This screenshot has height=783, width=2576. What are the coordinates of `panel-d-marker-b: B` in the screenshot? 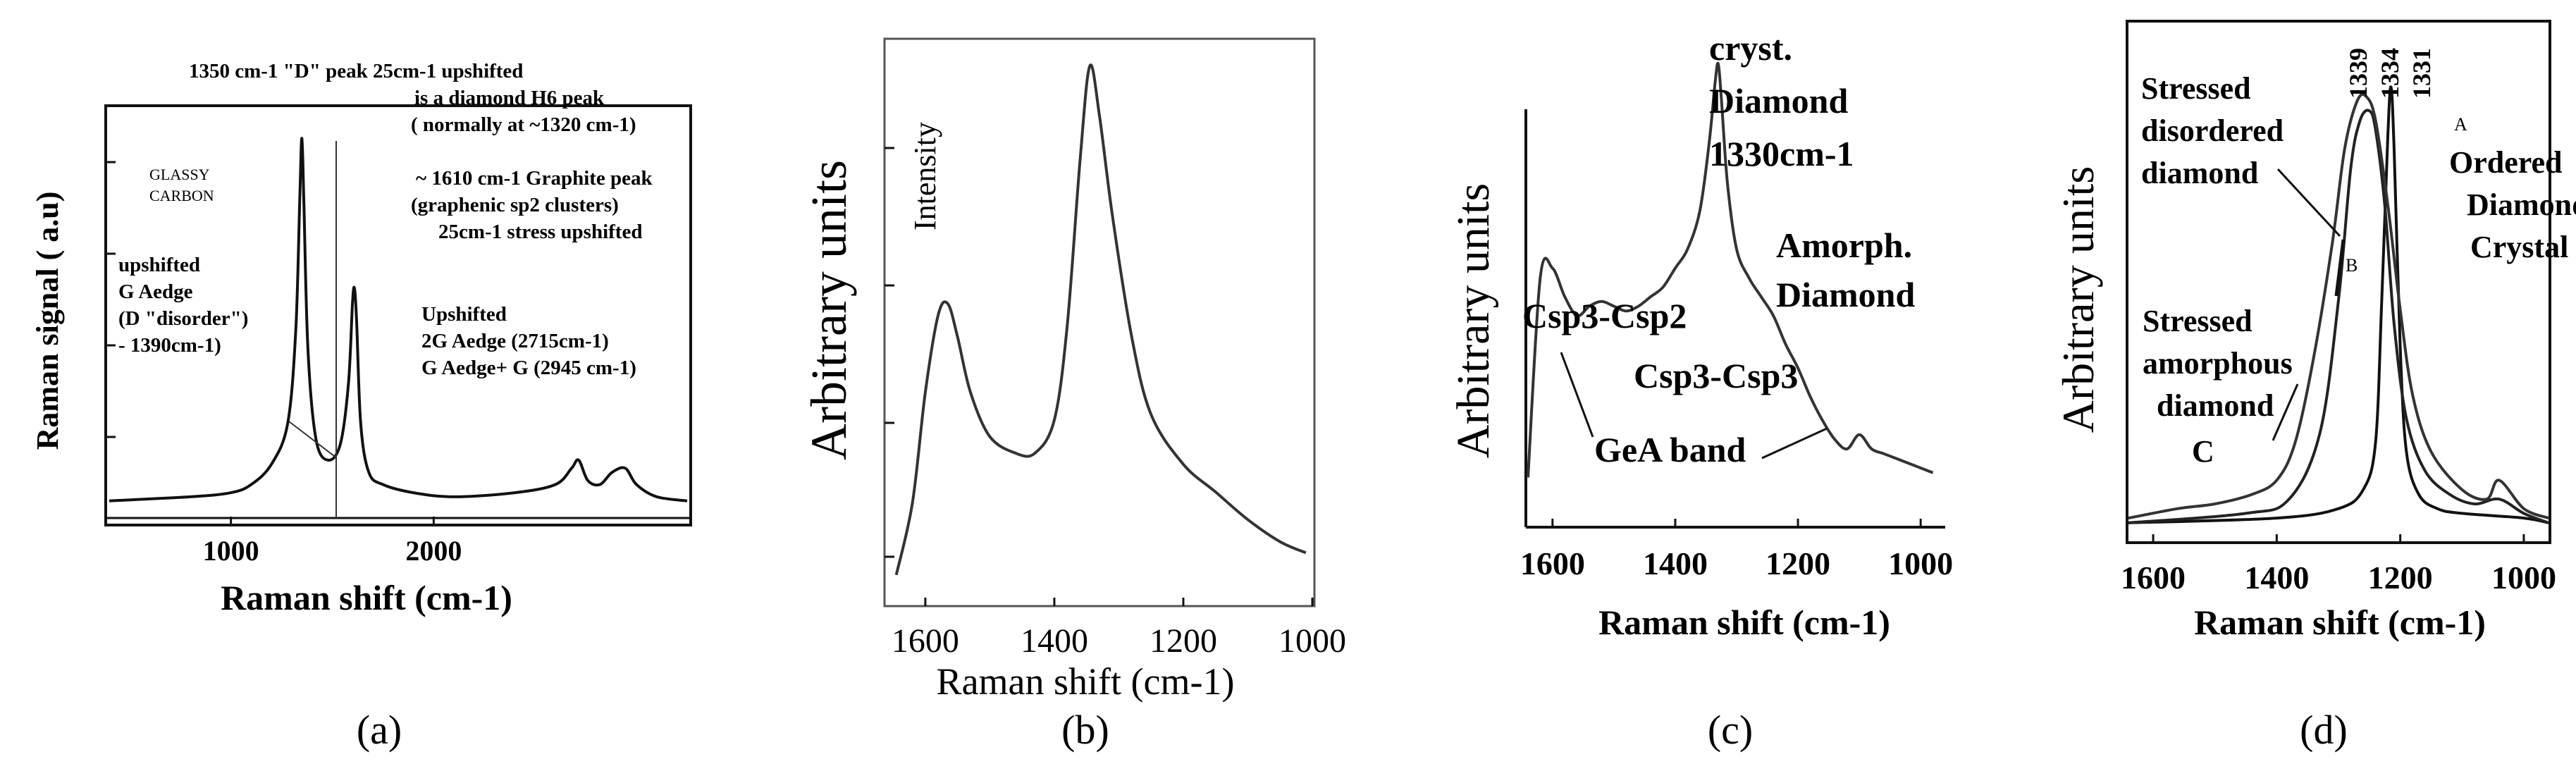 It's located at (2352, 265).